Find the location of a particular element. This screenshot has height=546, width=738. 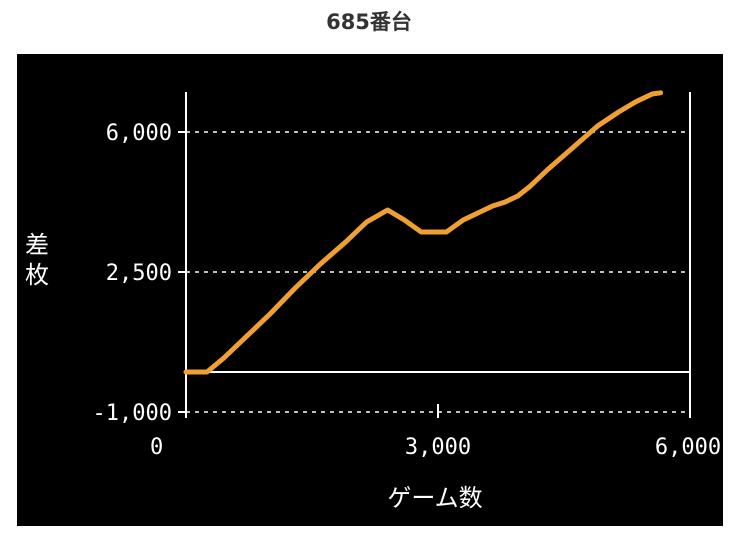

chart-title: 685番台 is located at coordinates (369, 22).